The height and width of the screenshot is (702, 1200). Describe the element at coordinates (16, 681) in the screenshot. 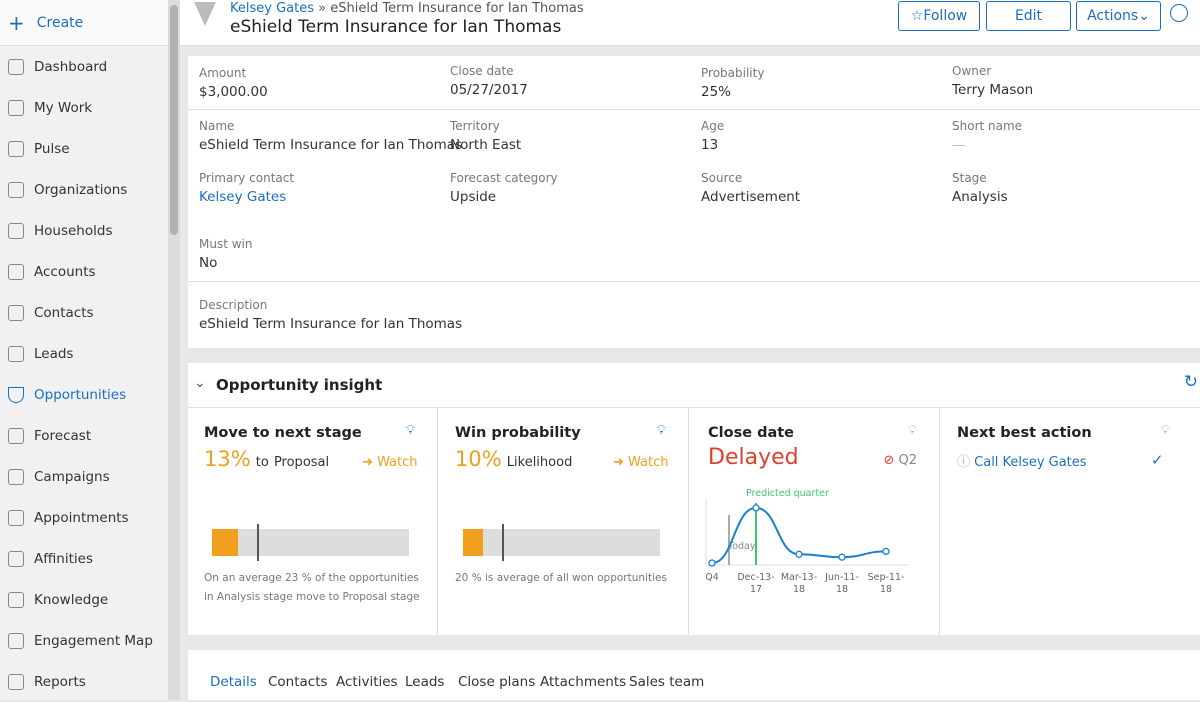

I see `reports-icon` at that location.